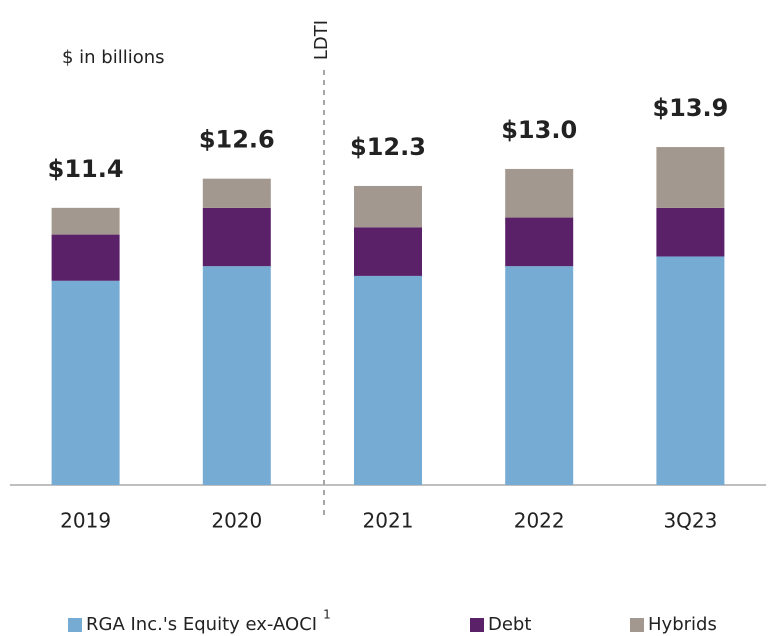  I want to click on x-tick-label: 2019, so click(85, 521).